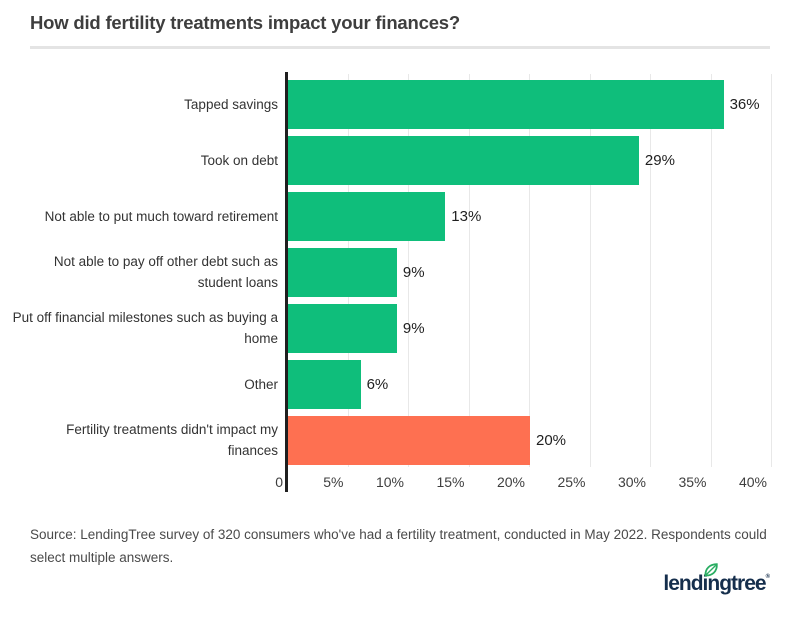 Image resolution: width=800 pixels, height=620 pixels. What do you see at coordinates (551, 440) in the screenshot?
I see `value-label: 20%` at bounding box center [551, 440].